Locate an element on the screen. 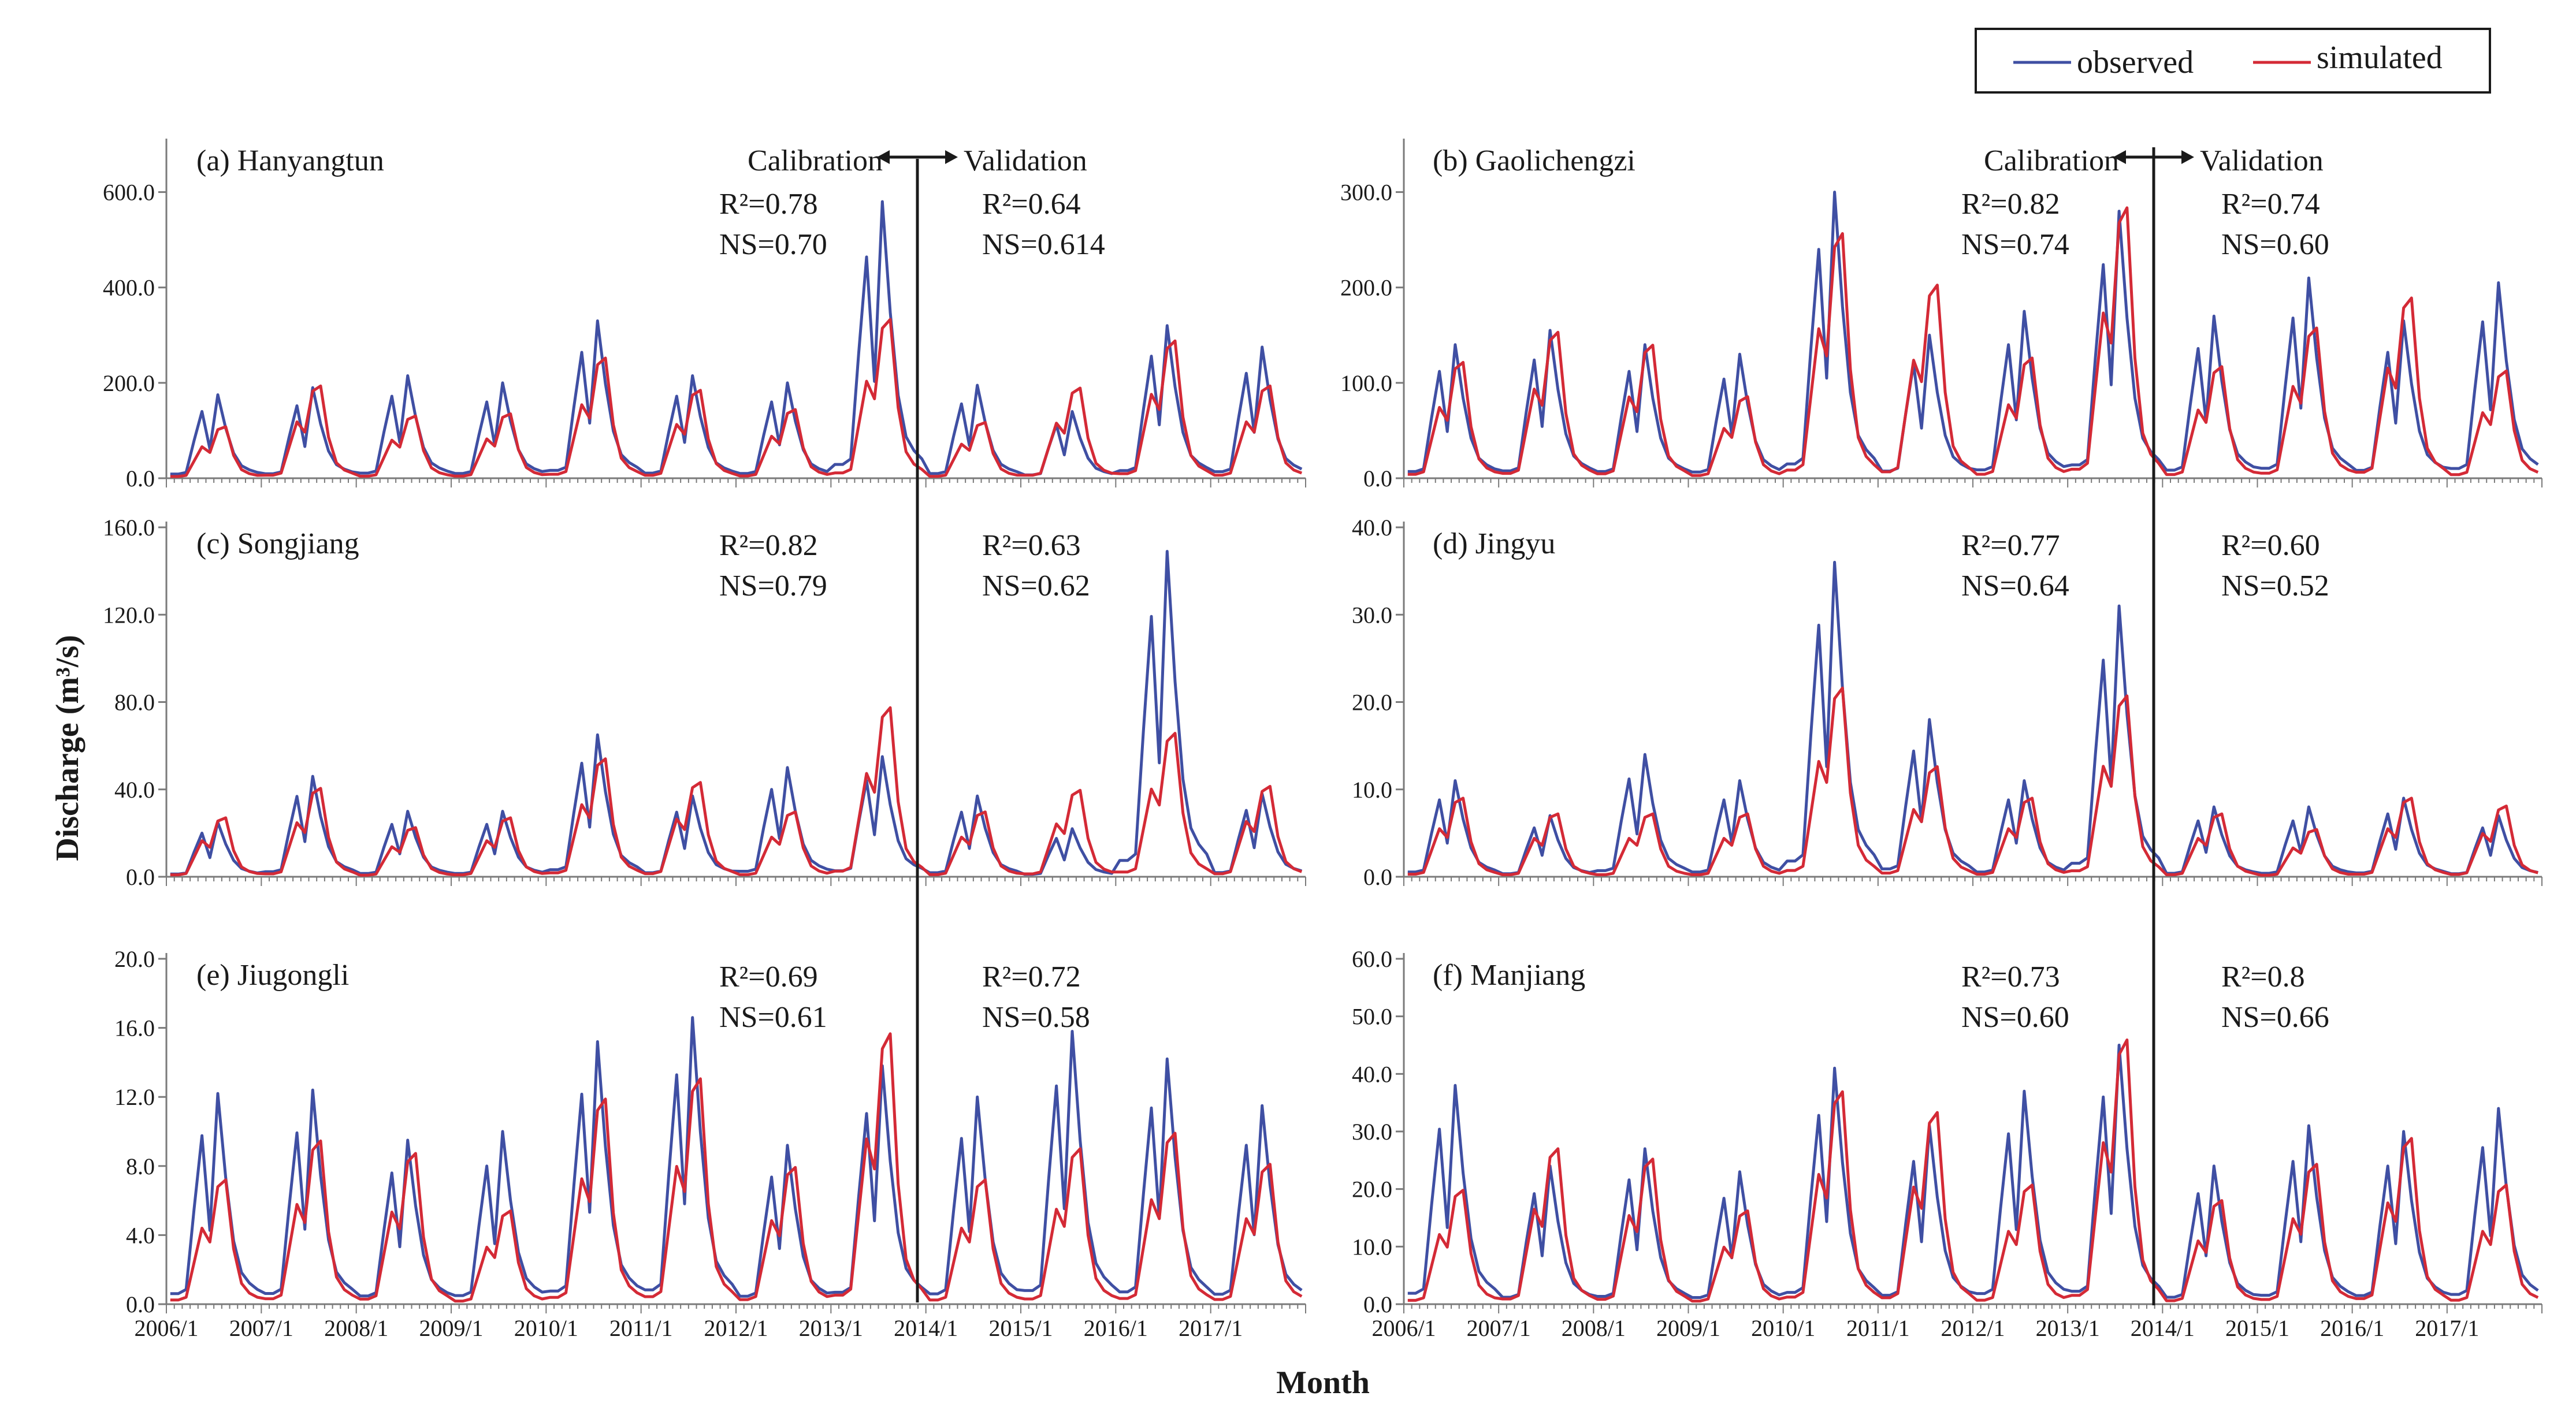 Image resolution: width=2576 pixels, height=1422 pixels. calibration-ns: NS=0.74 is located at coordinates (2015, 244).